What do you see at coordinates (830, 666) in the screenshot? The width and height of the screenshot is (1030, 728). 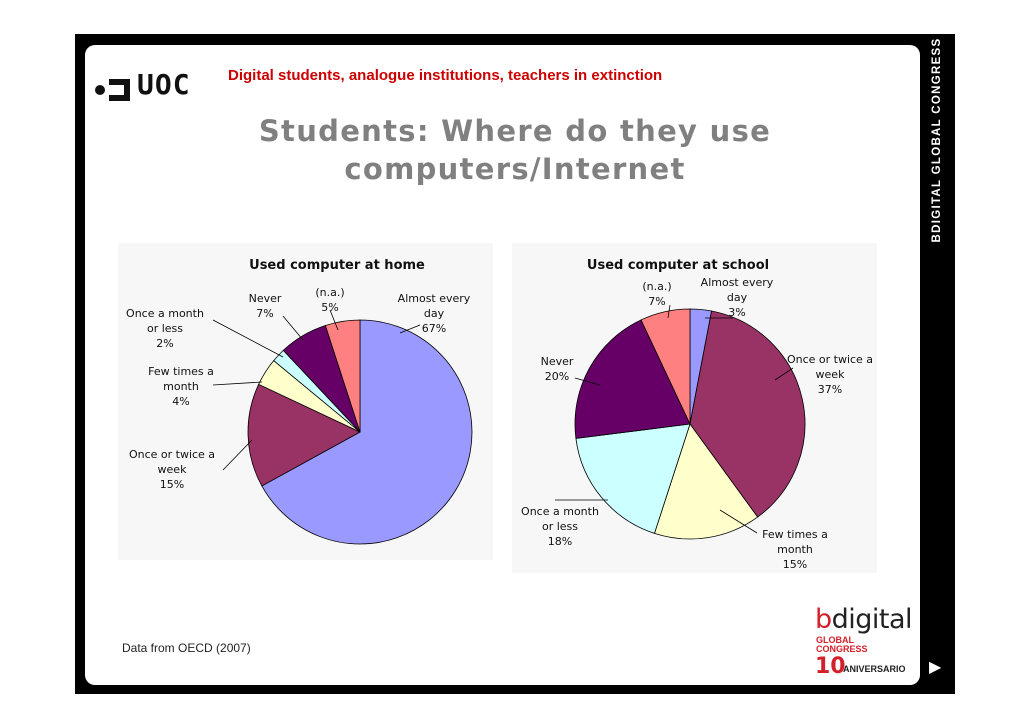 I see `bdigital-logo-number: 10` at bounding box center [830, 666].